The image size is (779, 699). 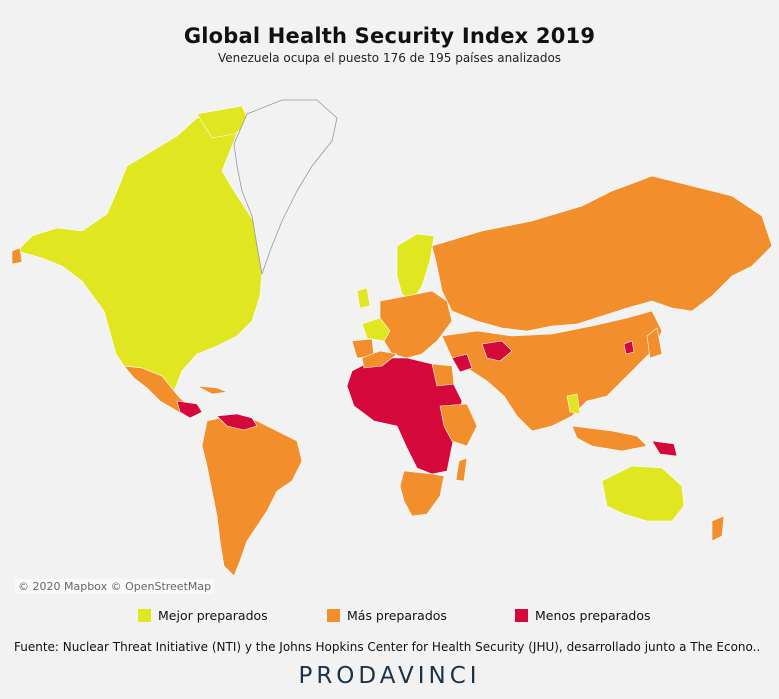 I want to click on region-japan, so click(x=654, y=343).